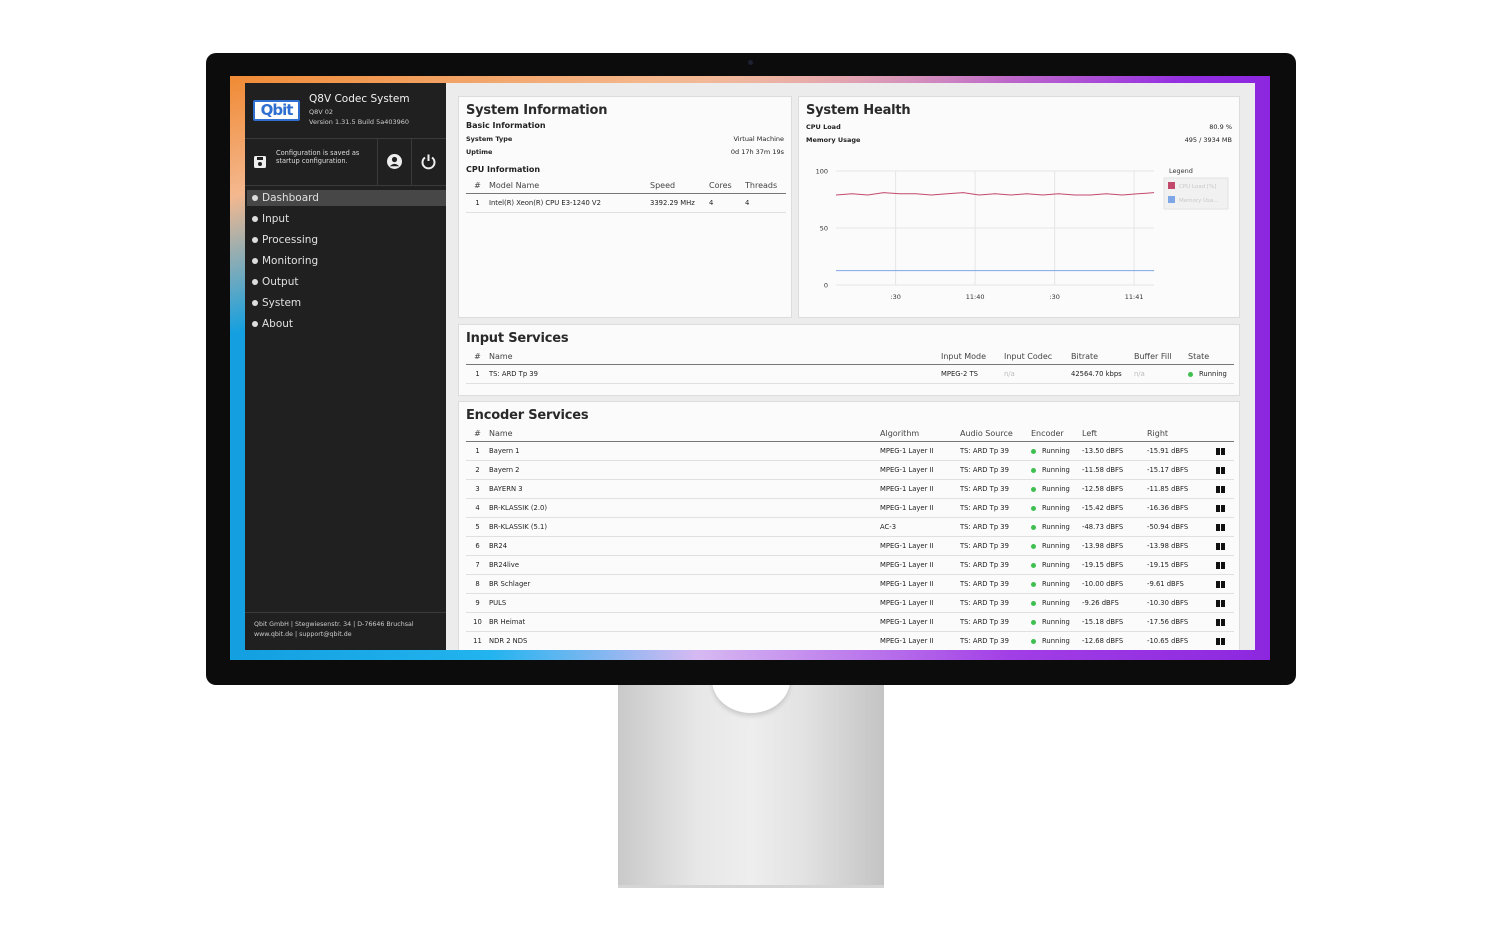 This screenshot has height=945, width=1502. What do you see at coordinates (477, 203) in the screenshot?
I see `table-cell: 1` at bounding box center [477, 203].